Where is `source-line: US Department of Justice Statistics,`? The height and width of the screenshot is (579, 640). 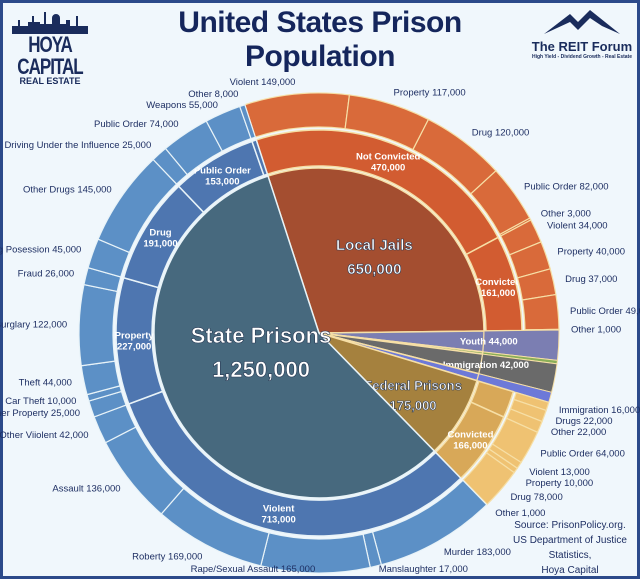 source-line: US Department of Justice Statistics, is located at coordinates (570, 548).